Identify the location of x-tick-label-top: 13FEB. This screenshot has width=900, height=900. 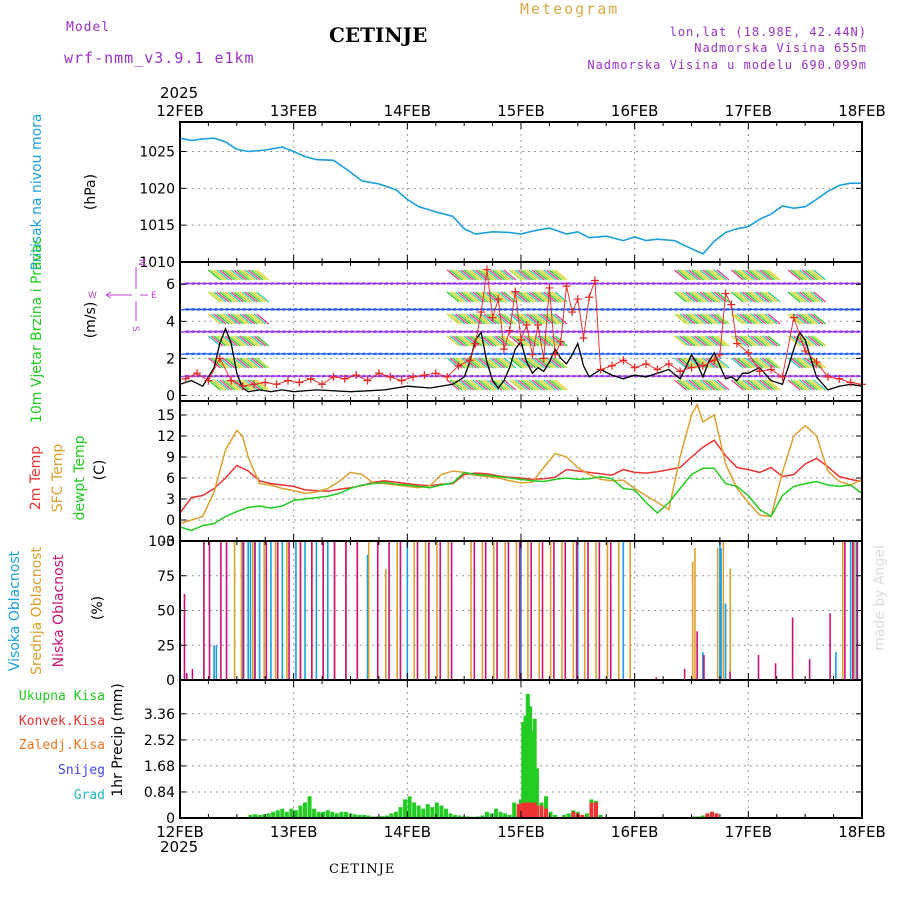
(293, 111).